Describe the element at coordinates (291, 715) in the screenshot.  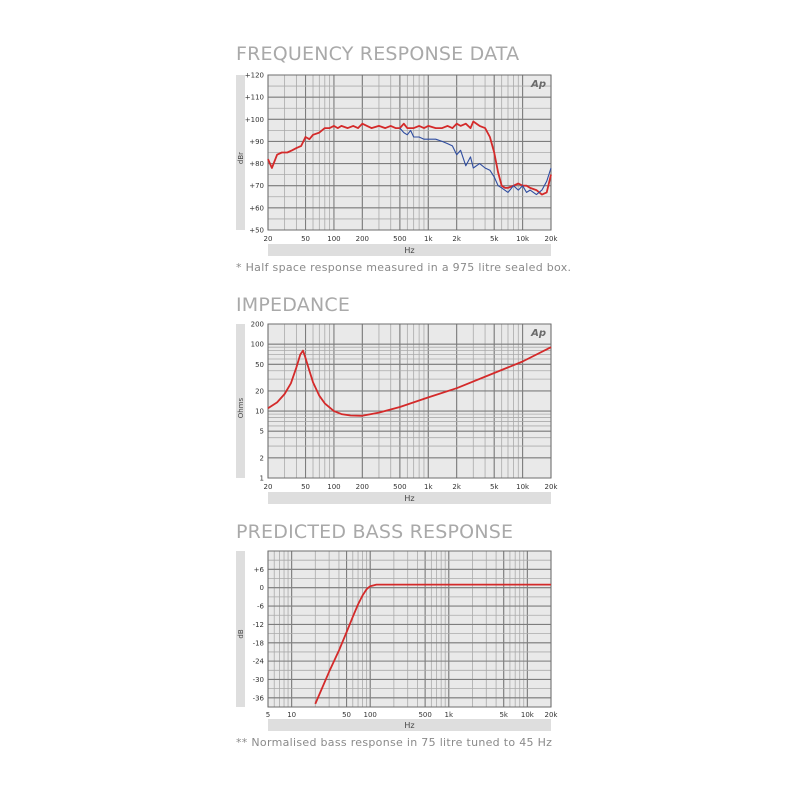
I see `x-tick-label: 10` at that location.